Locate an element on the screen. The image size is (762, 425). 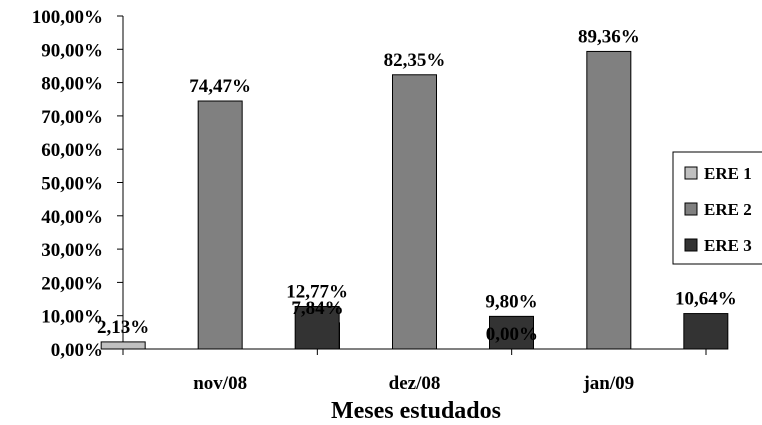
y-tick-label: 80,00% is located at coordinates (72, 84).